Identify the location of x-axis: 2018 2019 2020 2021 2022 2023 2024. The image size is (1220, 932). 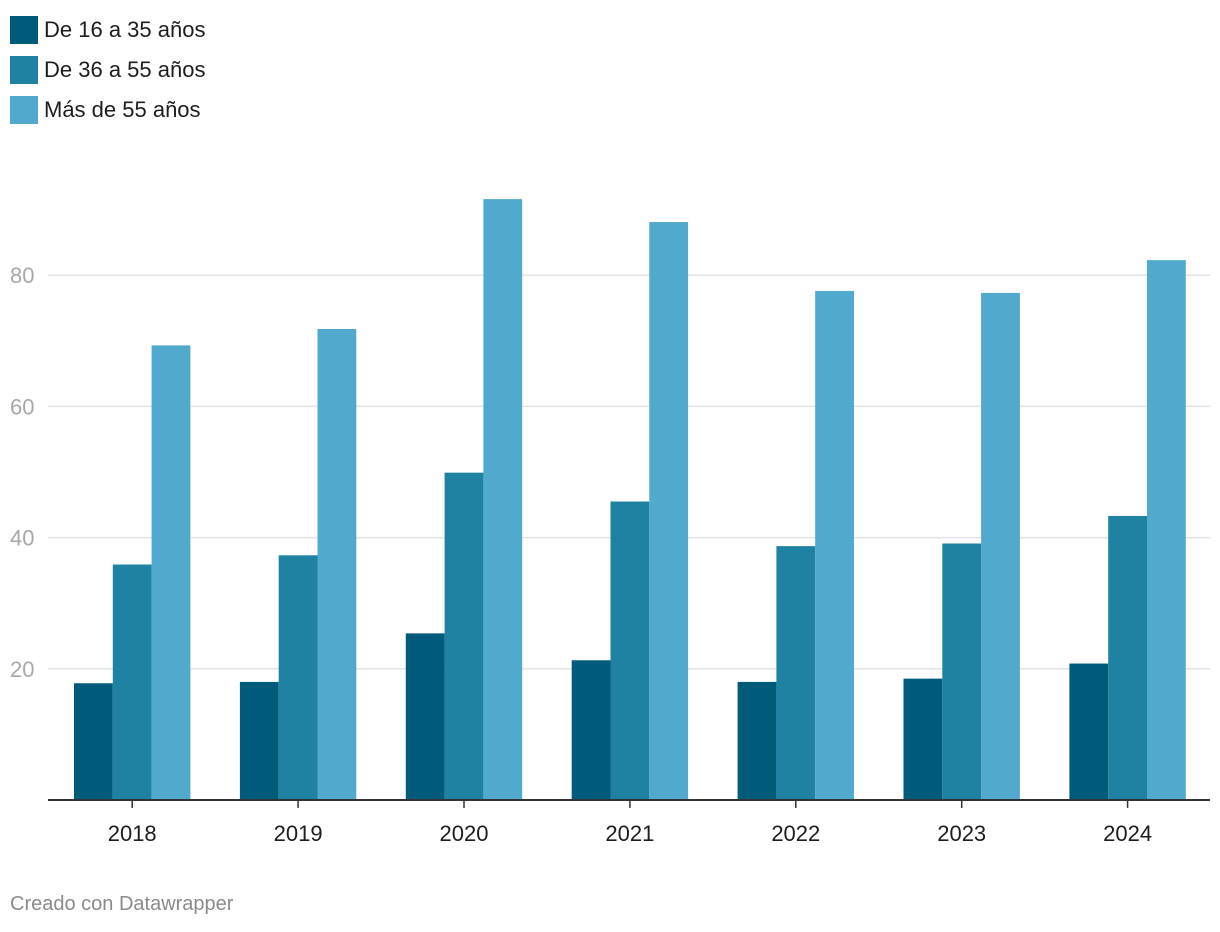
(629, 822).